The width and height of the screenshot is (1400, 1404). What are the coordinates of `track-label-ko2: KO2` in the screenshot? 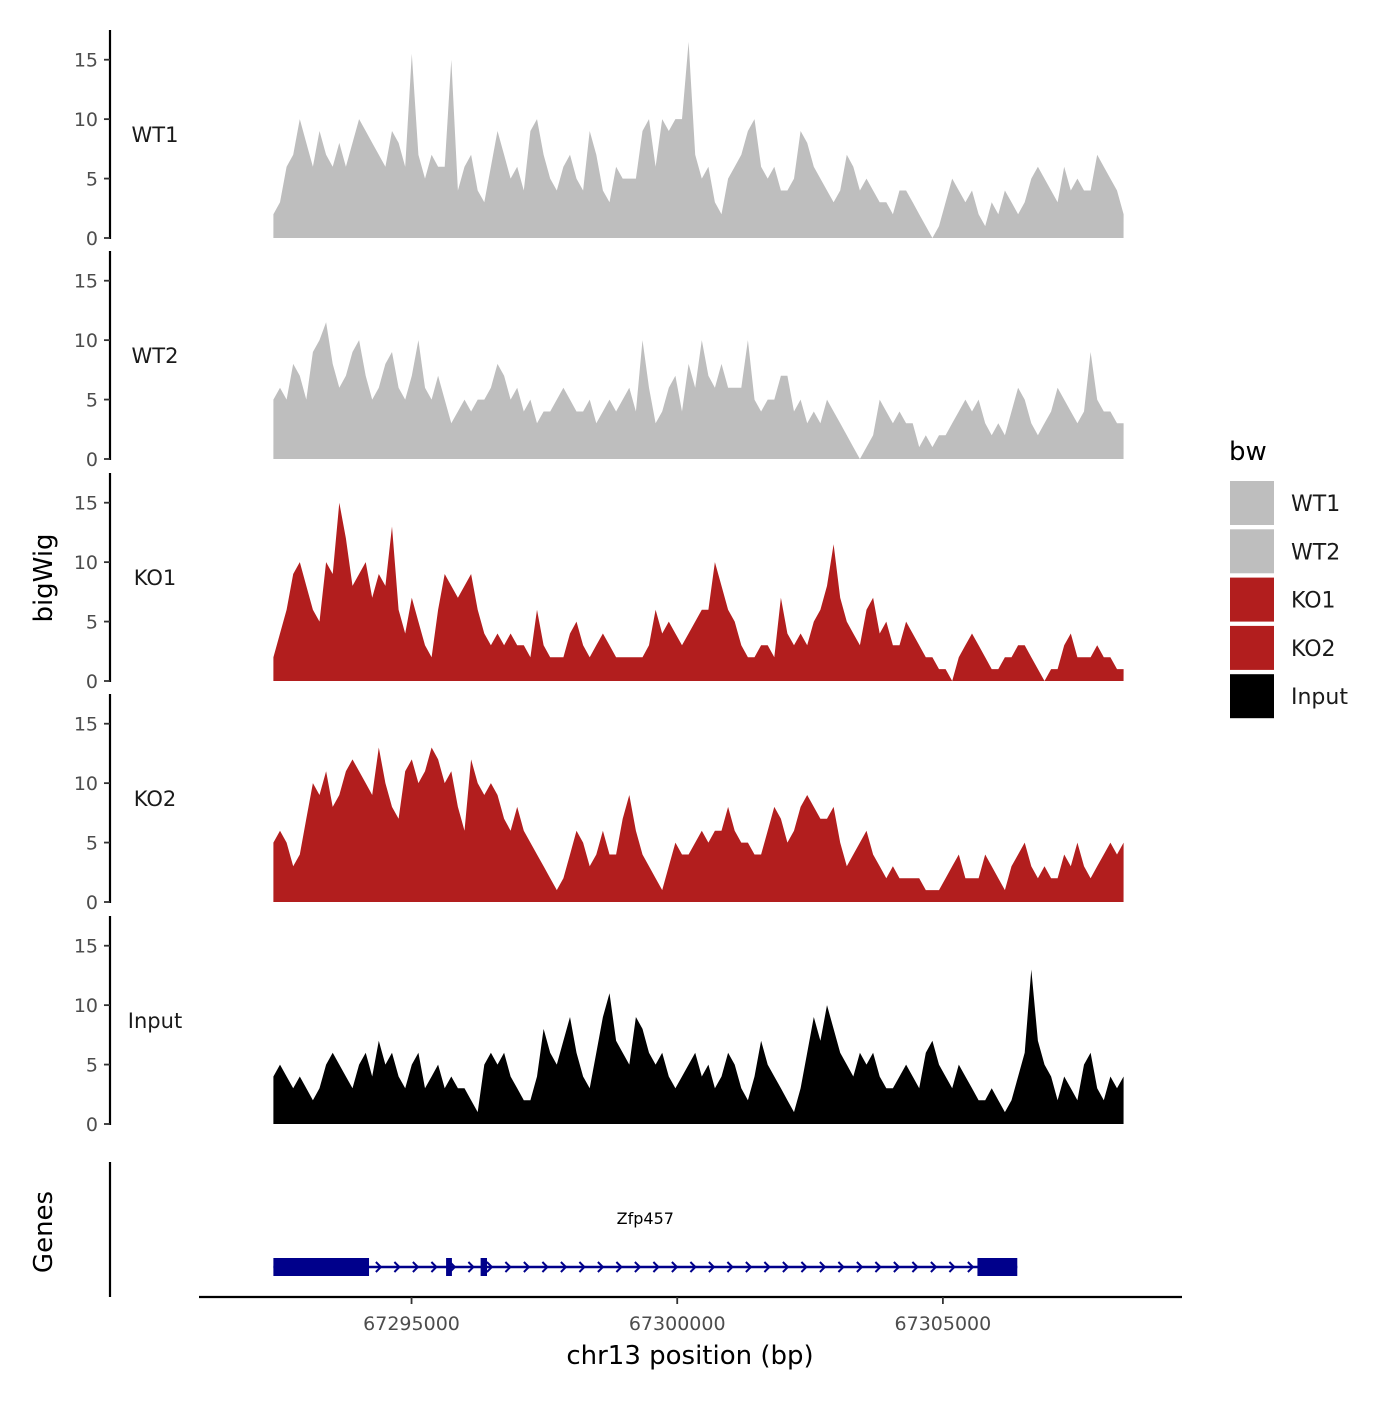 It's located at (155, 799).